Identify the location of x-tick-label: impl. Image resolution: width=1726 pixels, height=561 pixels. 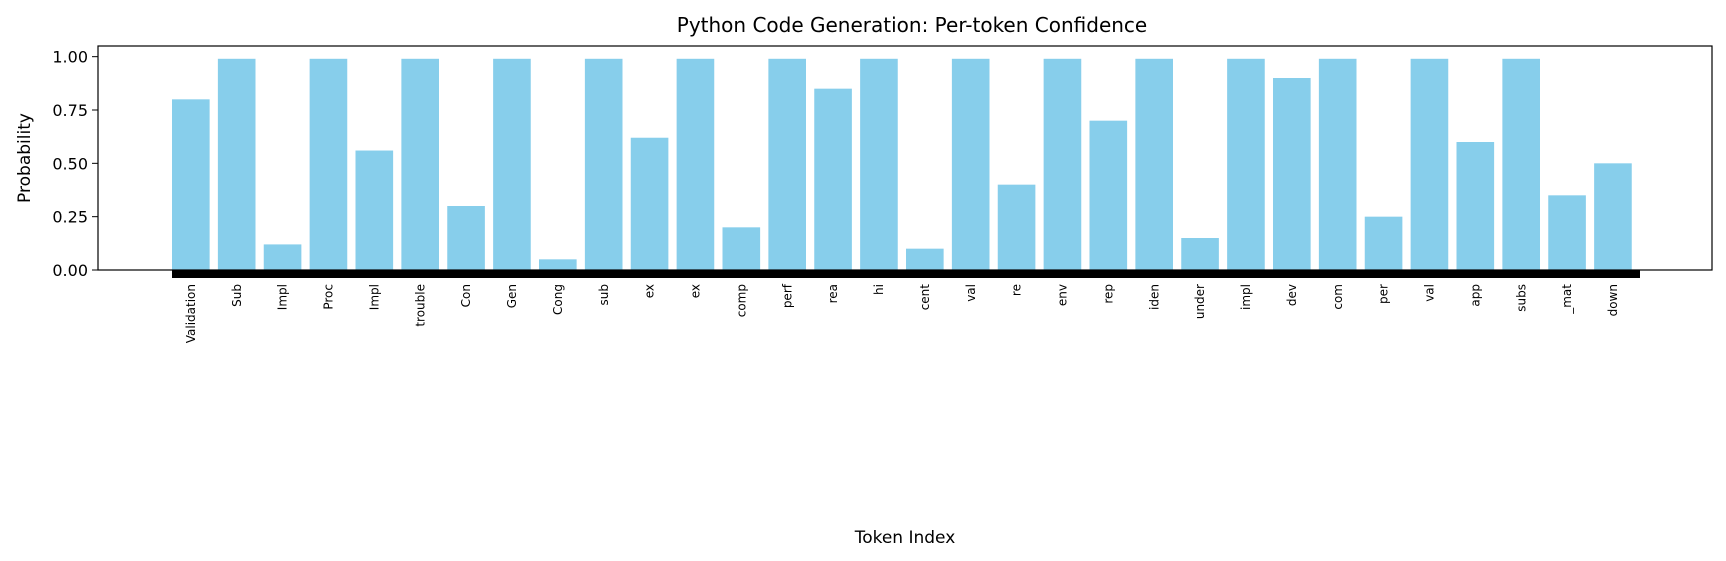
(1246, 297).